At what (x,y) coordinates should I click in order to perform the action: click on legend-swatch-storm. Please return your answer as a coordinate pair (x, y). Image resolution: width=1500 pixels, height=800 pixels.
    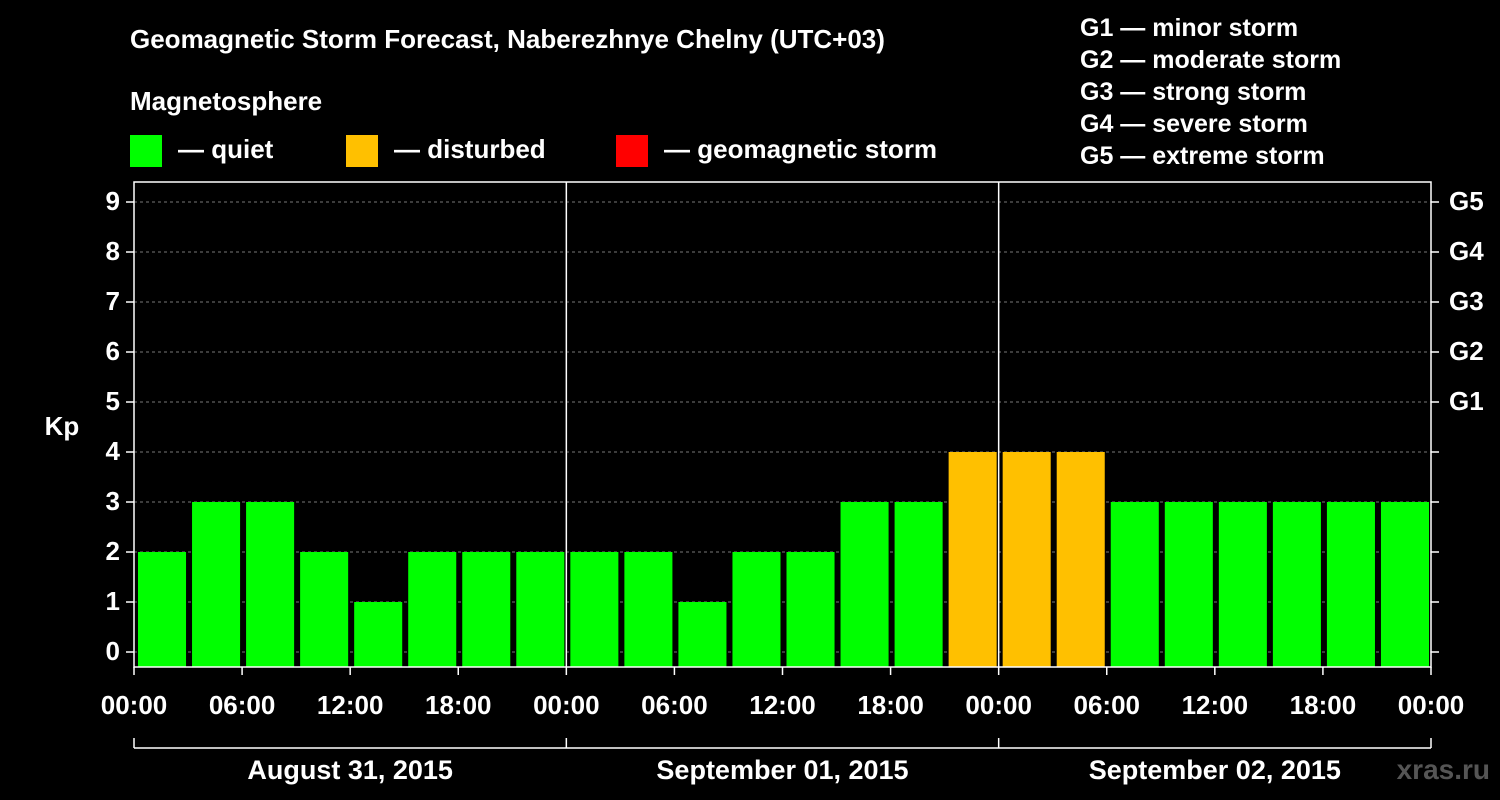
    Looking at the image, I should click on (632, 151).